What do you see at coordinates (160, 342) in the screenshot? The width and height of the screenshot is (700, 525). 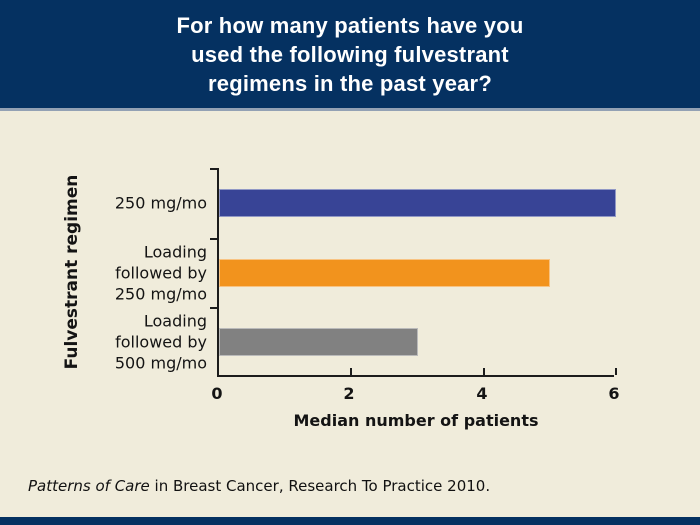 I see `category-label-3: Loading followed by 500 mg/mo` at bounding box center [160, 342].